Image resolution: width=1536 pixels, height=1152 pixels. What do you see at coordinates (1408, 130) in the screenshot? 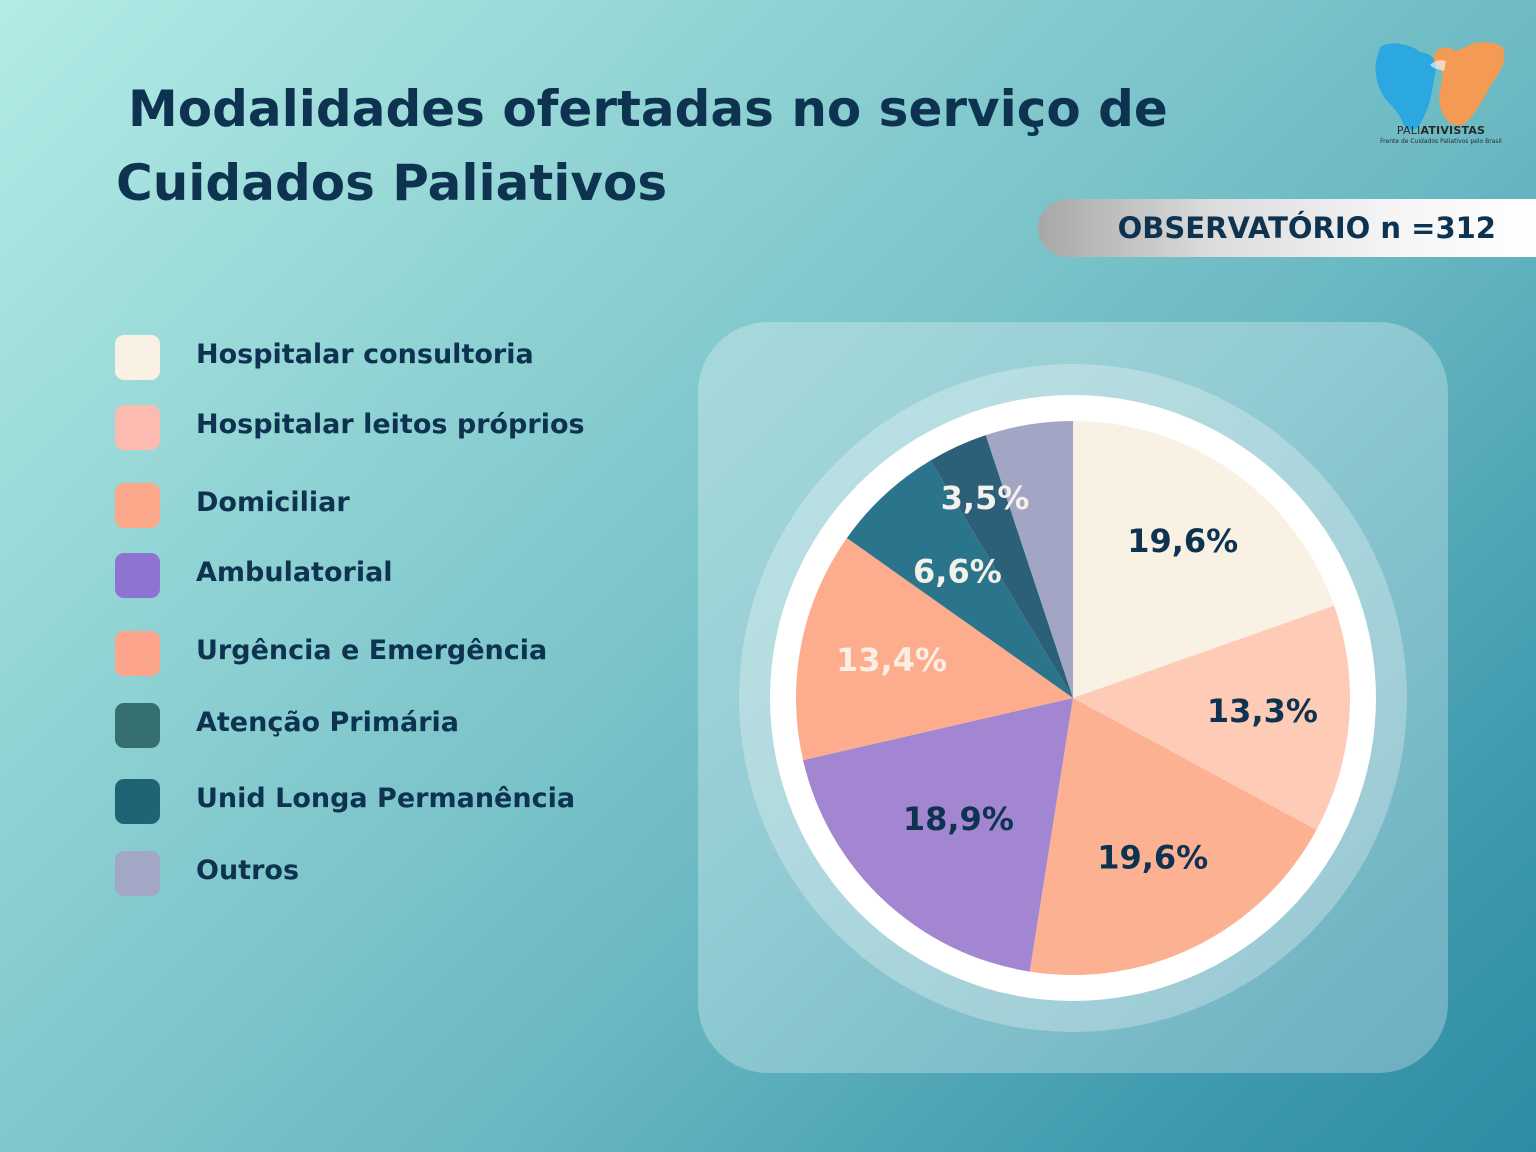
I see `logo-brand-prefix: PALI` at bounding box center [1408, 130].